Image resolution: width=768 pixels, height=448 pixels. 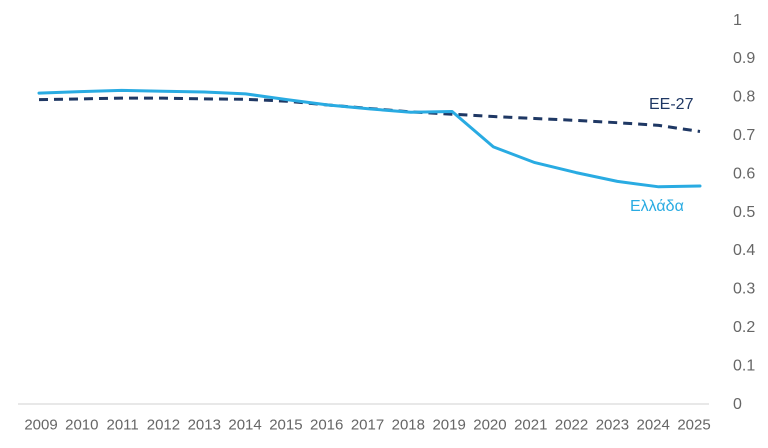 What do you see at coordinates (612, 425) in the screenshot?
I see `x-axis-tick-label: 2023` at bounding box center [612, 425].